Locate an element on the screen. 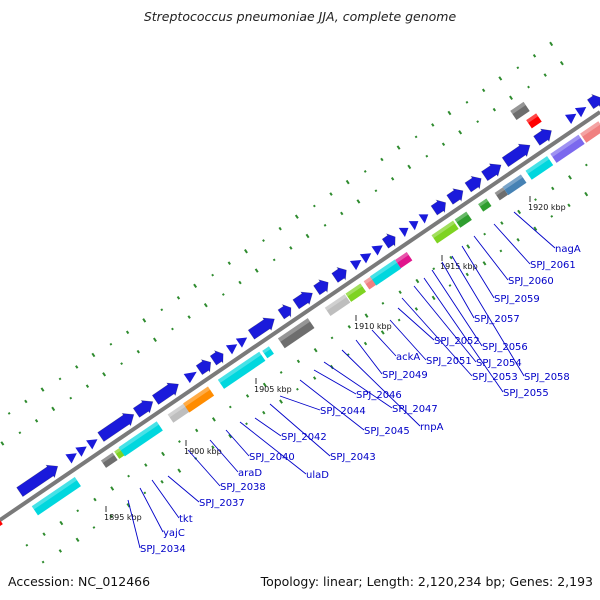 The image size is (600, 600). gene-label: SPJ_2042 is located at coordinates (304, 437).